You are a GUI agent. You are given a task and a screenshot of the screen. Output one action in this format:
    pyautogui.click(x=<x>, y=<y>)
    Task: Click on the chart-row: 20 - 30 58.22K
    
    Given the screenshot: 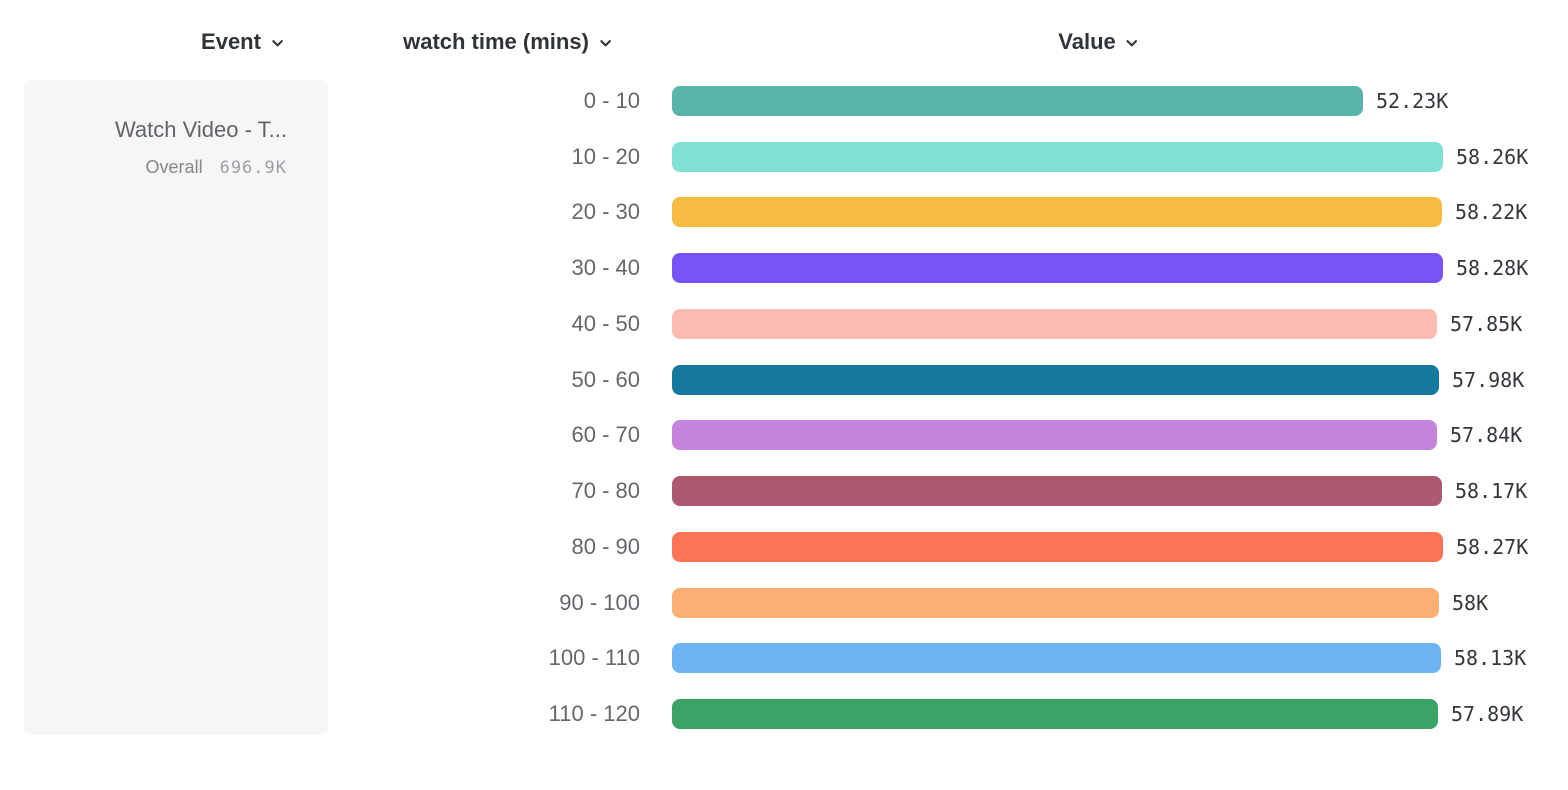 What is the action you would take?
    pyautogui.click(x=784, y=212)
    